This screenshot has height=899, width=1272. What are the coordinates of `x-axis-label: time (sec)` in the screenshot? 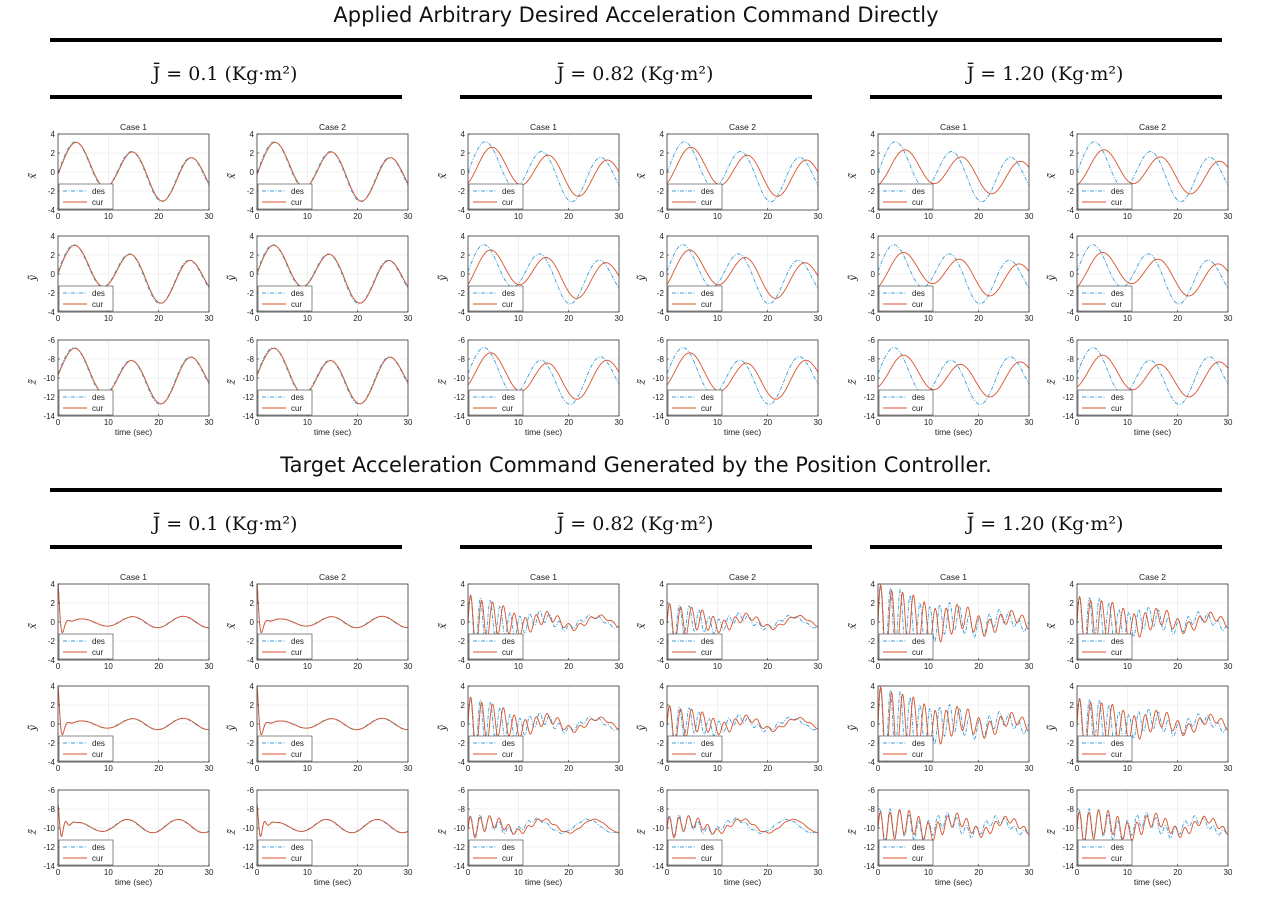 It's located at (543, 882).